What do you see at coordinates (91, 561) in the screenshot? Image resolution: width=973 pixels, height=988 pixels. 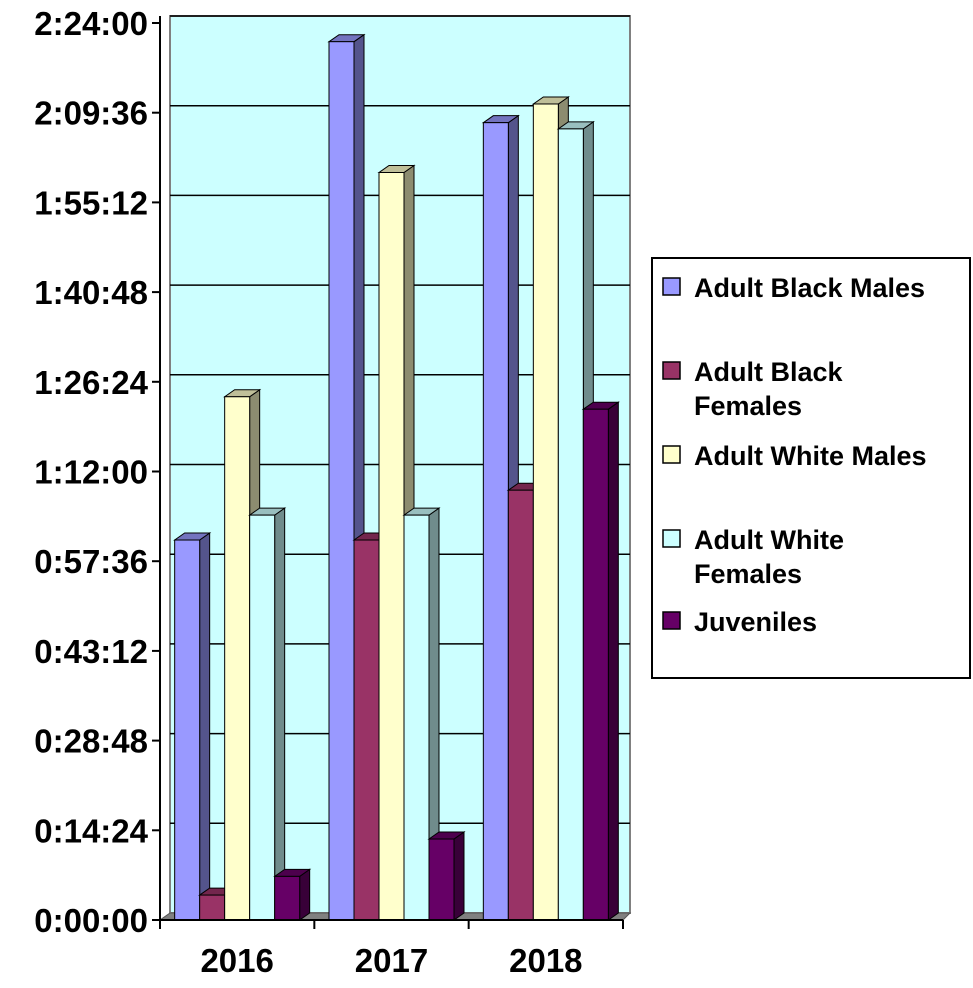 I see `y-tick-label: 0:57:36` at bounding box center [91, 561].